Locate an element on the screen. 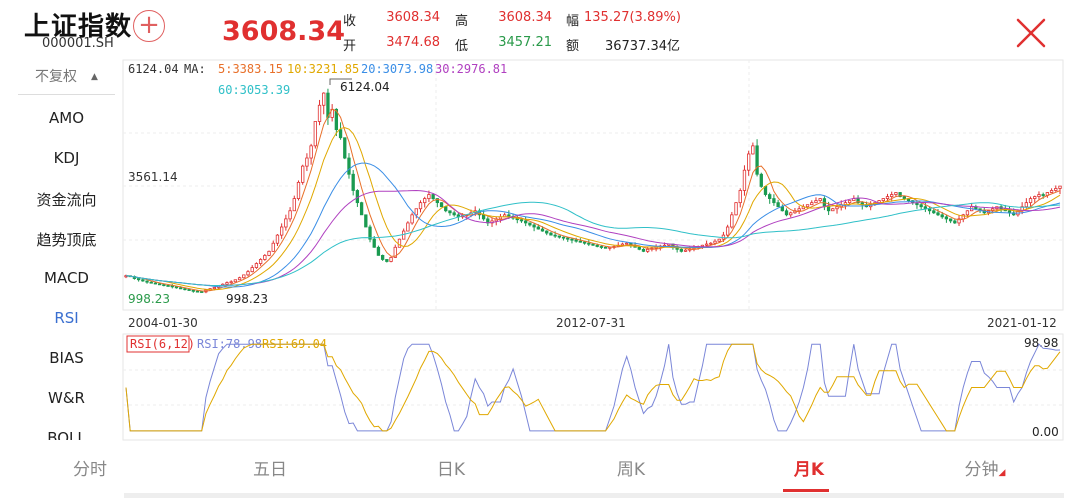 The height and width of the screenshot is (498, 1080). tab-daily-k: 日K is located at coordinates (451, 470).